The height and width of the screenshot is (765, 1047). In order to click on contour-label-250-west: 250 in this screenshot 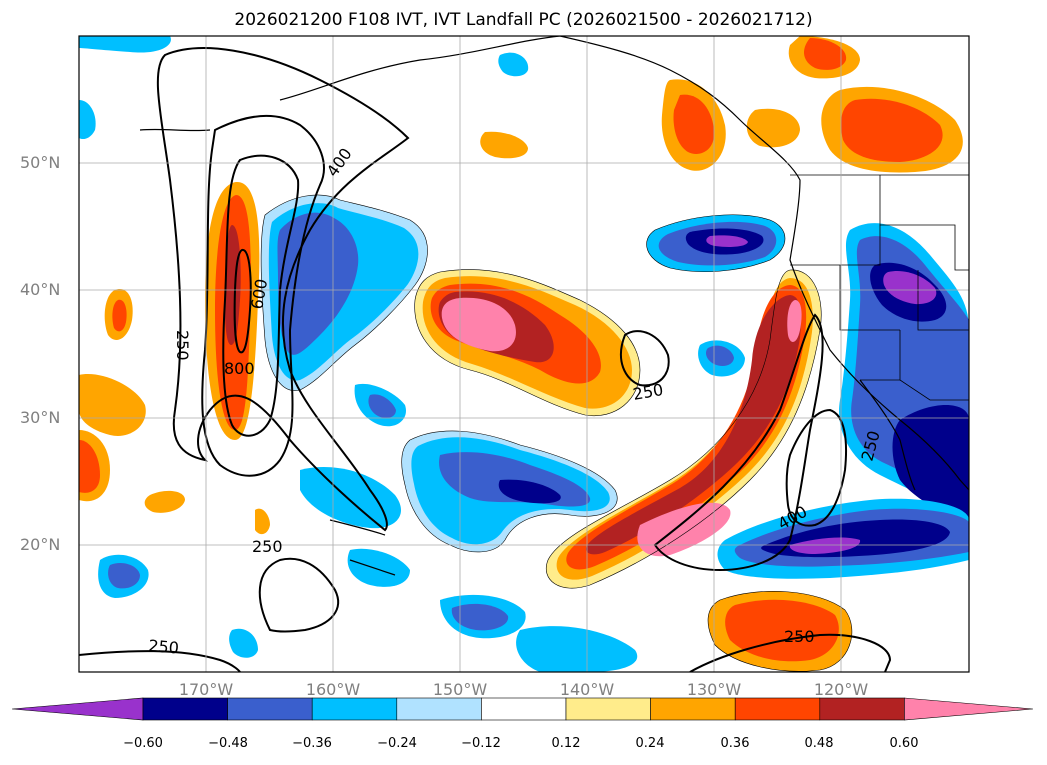, I will do `click(182, 345)`.